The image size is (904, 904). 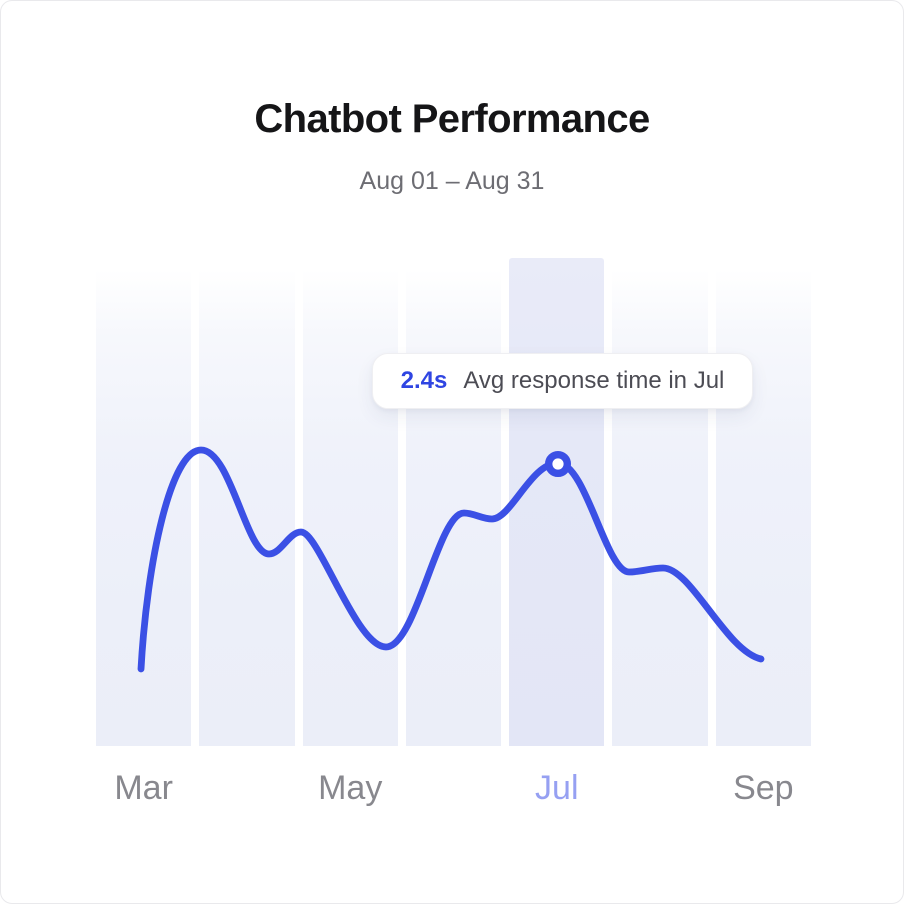 What do you see at coordinates (763, 507) in the screenshot?
I see `chart-band-sep` at bounding box center [763, 507].